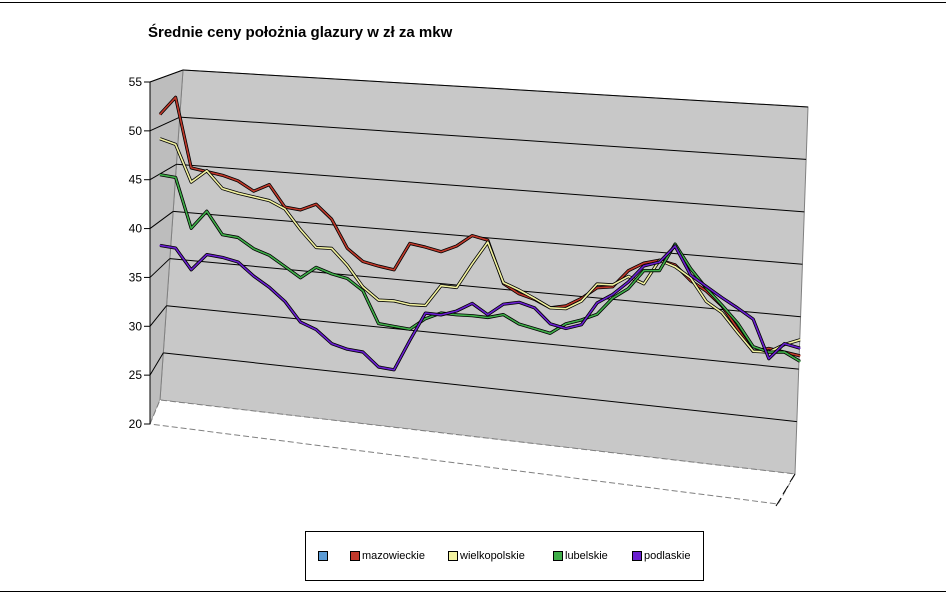  Describe the element at coordinates (136, 424) in the screenshot. I see `y-tick-label: 20` at that location.